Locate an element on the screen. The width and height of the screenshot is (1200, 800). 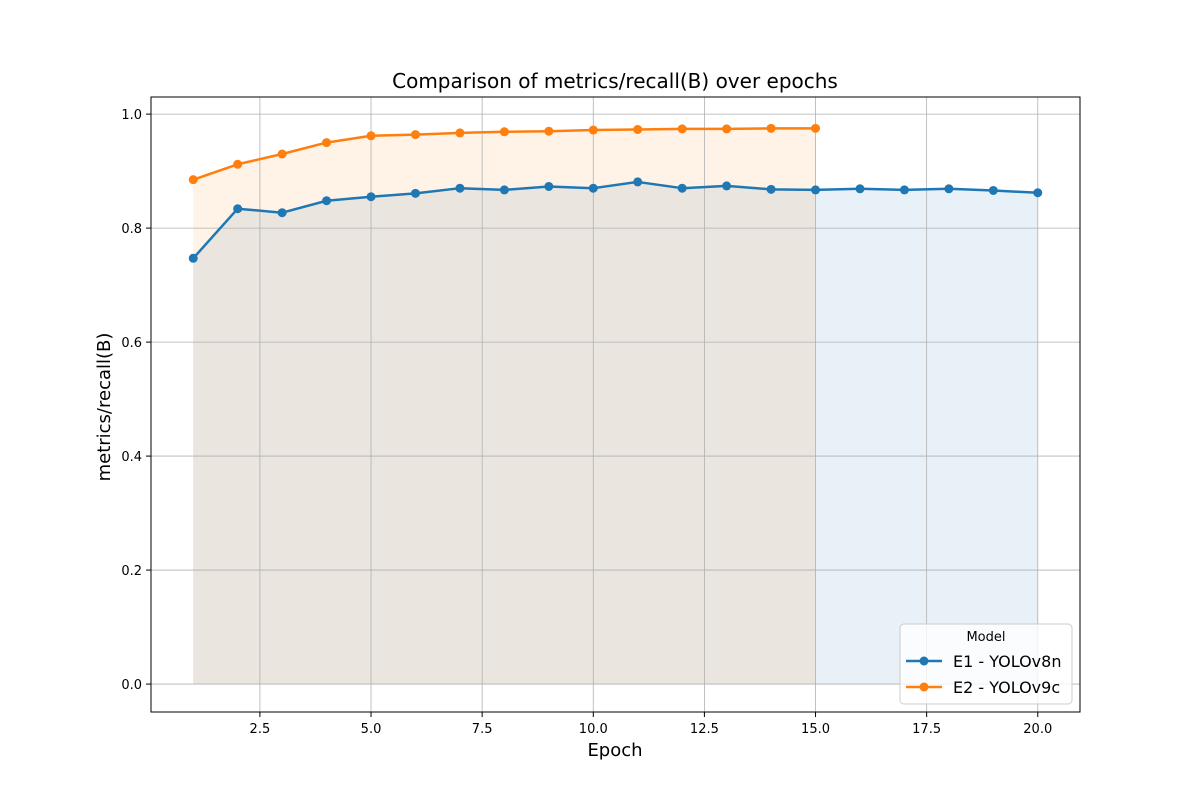
legend-title: Model is located at coordinates (985, 637).